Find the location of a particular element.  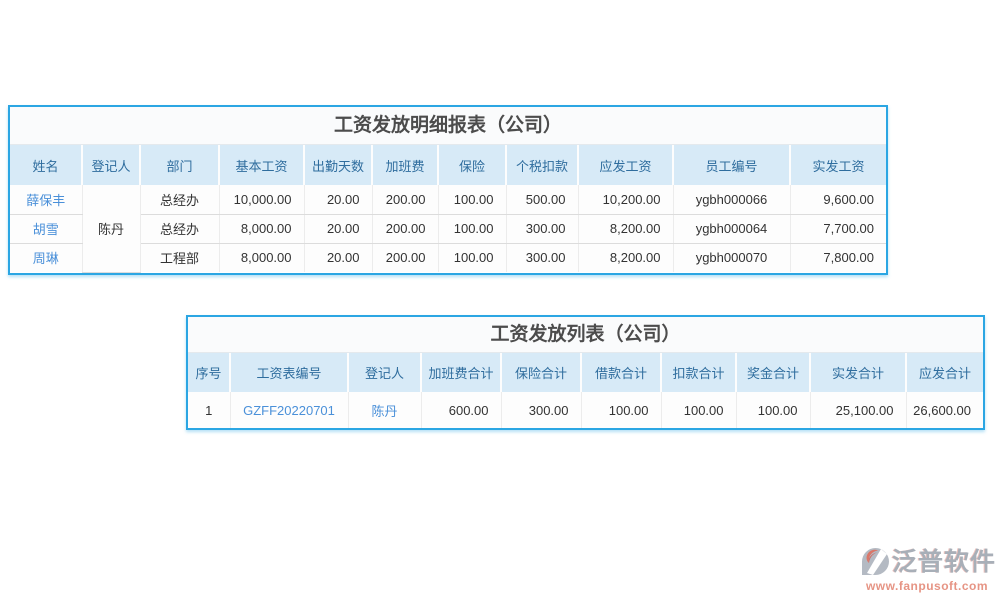

fanpu-watermark: 泛普软件 www.fanpusoft.com is located at coordinates (928, 569).